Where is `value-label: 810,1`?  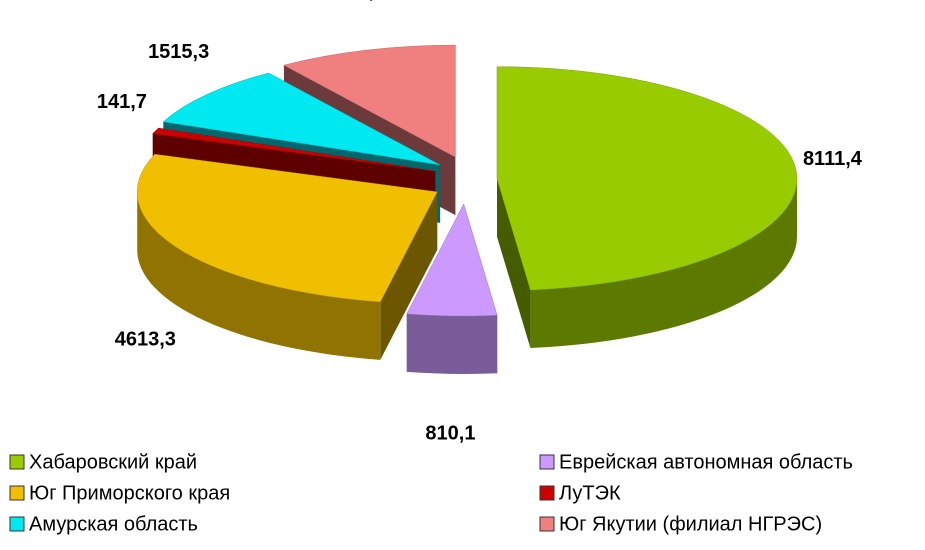 value-label: 810,1 is located at coordinates (450, 434).